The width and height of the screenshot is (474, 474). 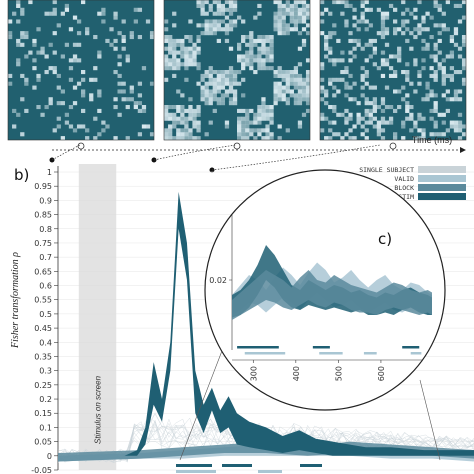 I want to click on significance-bar, so click(x=270, y=471).